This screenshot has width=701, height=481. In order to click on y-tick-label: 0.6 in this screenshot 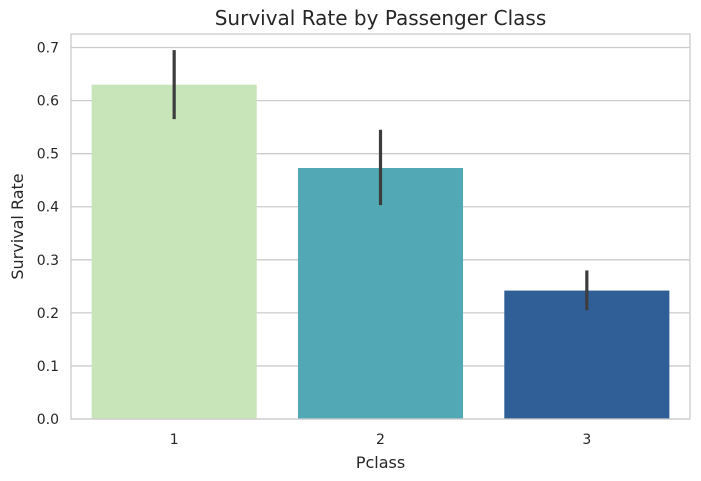, I will do `click(48, 102)`.